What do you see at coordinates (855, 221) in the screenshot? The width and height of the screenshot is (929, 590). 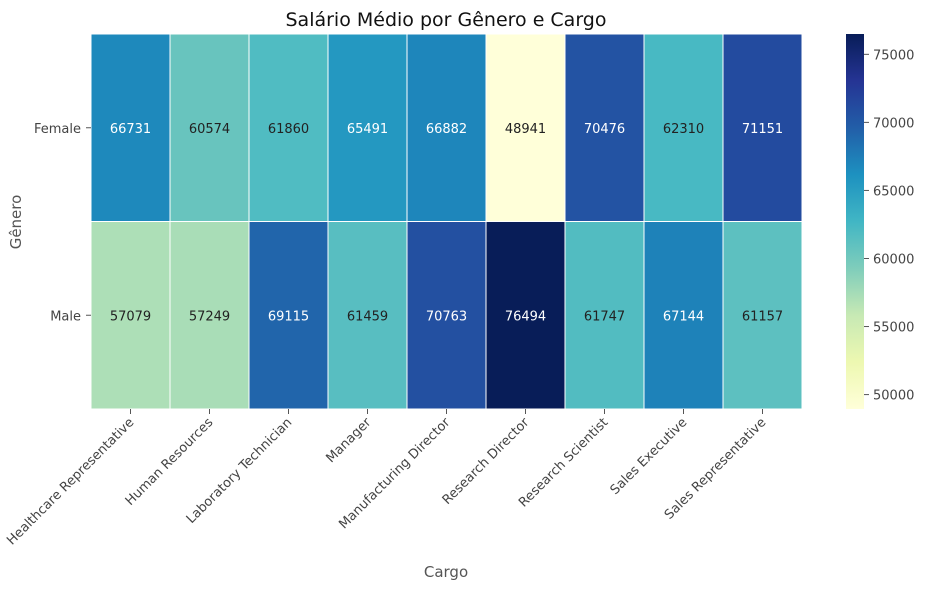 I see `colorbar` at bounding box center [855, 221].